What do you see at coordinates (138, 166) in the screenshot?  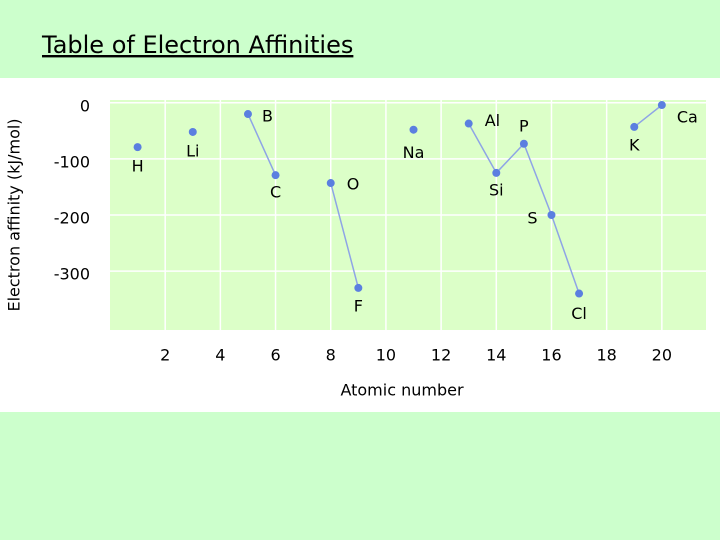 I see `point-label: H` at bounding box center [138, 166].